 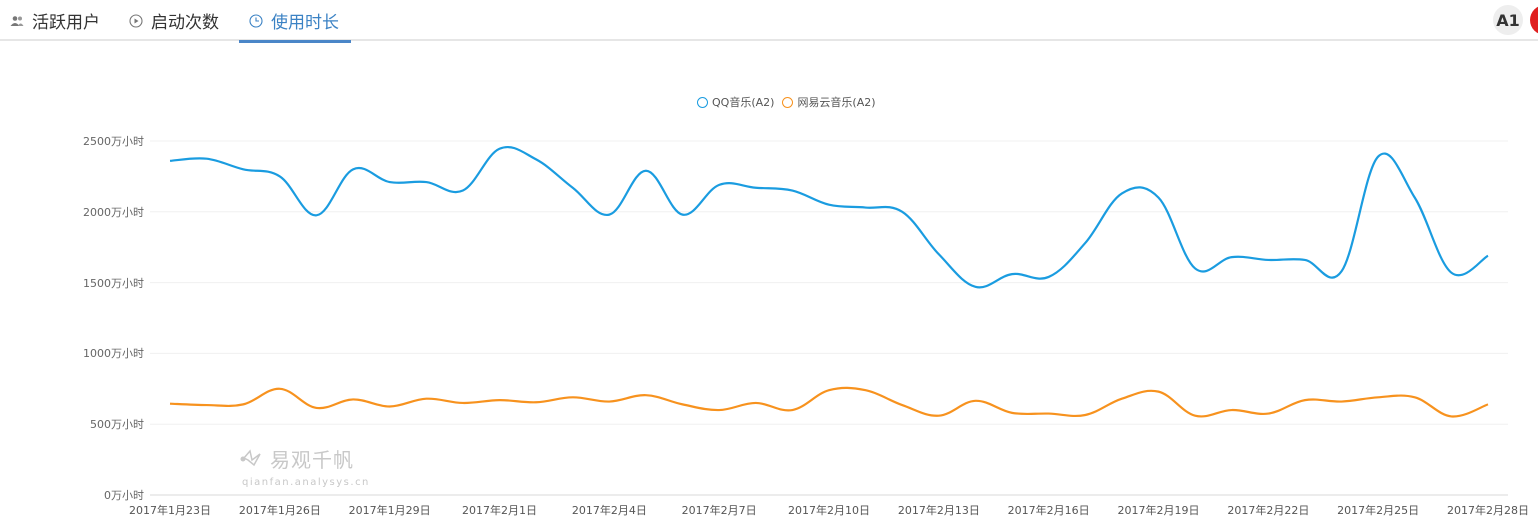 What do you see at coordinates (279, 510) in the screenshot?
I see `x-tick-label: 2017年1月26日` at bounding box center [279, 510].